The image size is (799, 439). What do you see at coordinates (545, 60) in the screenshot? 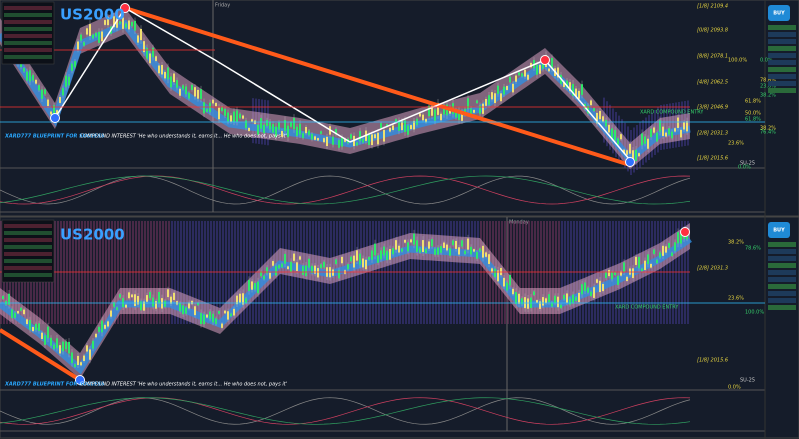
I see `signal-marker` at bounding box center [545, 60].